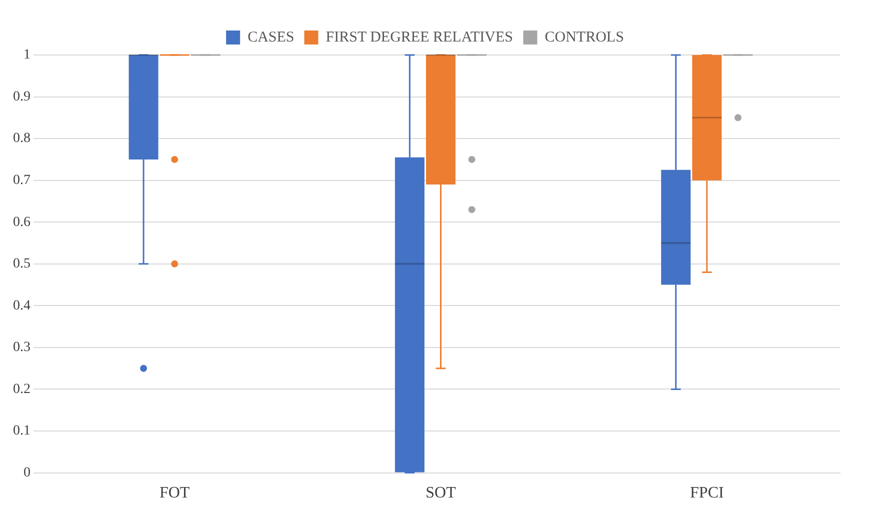 The image size is (890, 516). Describe the element at coordinates (174, 493) in the screenshot. I see `x-tick-label: FOT` at that location.